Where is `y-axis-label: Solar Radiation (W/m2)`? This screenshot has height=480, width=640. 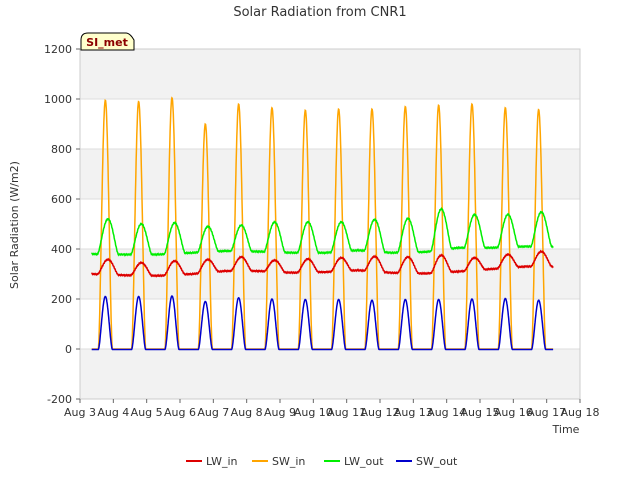
y-axis-label: Solar Radiation (W/m2) is located at coordinates (14, 225).